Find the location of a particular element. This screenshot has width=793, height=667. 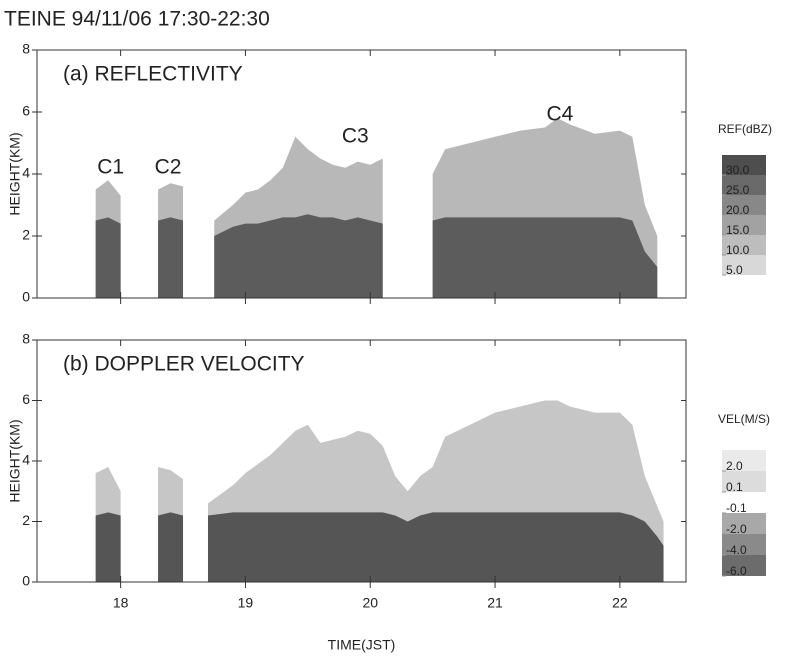

colorbar-label: -0.1 is located at coordinates (736, 508).